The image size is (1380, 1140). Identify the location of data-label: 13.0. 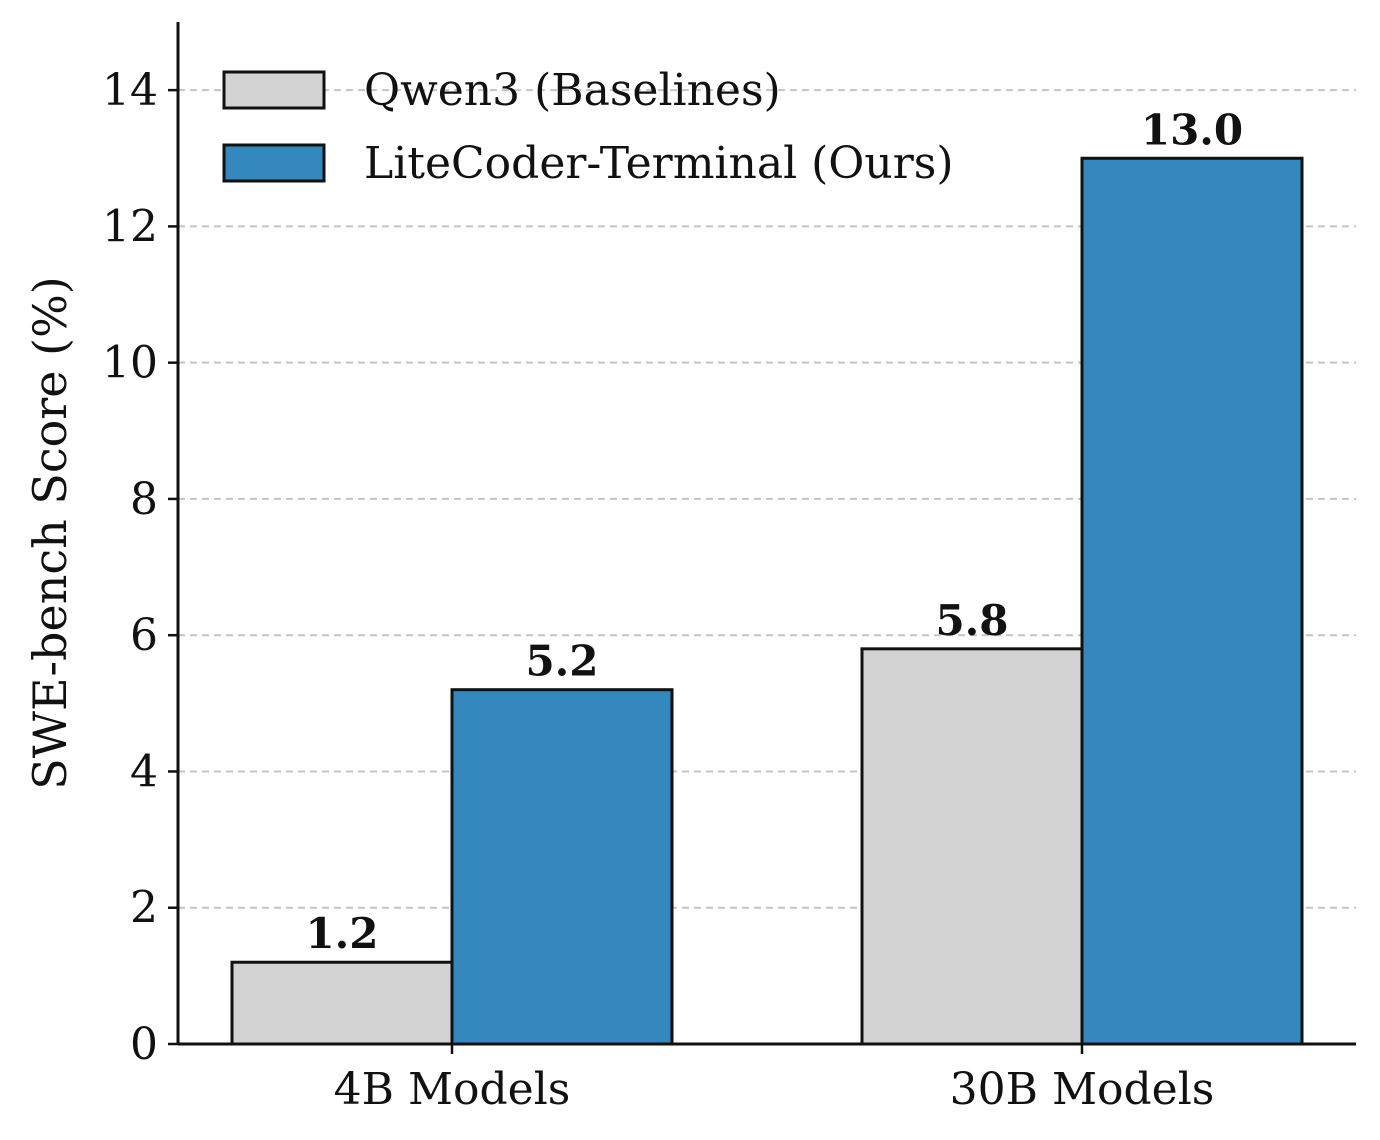
(1192, 129).